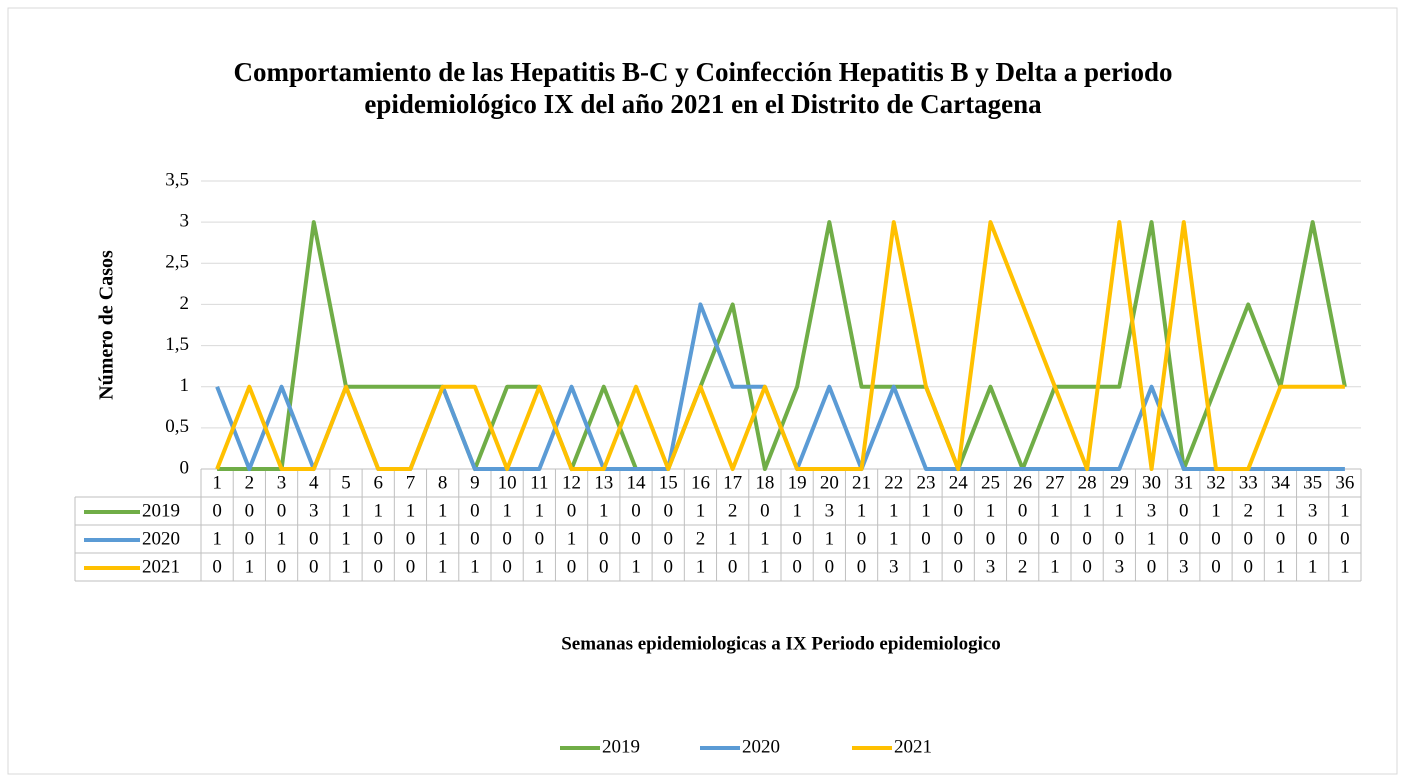 The width and height of the screenshot is (1406, 782). I want to click on y-tick-label: 0,5, so click(177, 426).